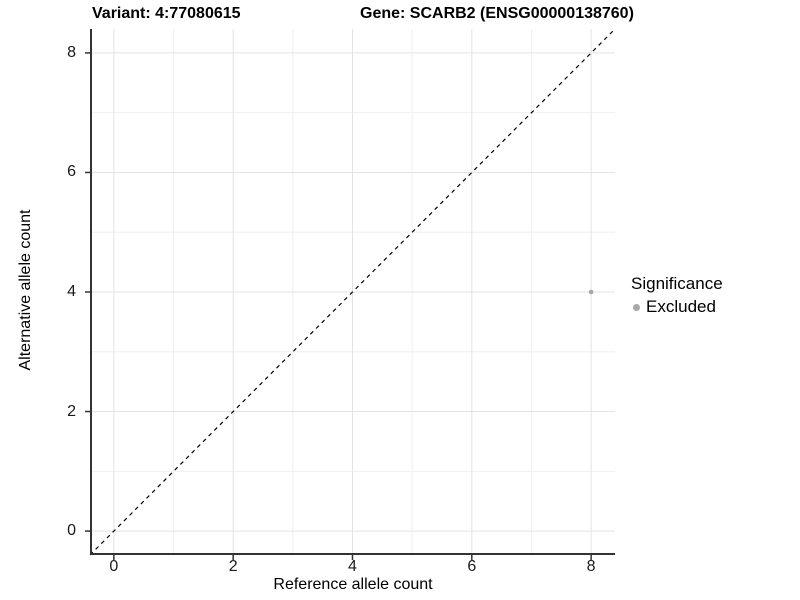 Image resolution: width=800 pixels, height=600 pixels. Describe the element at coordinates (166, 13) in the screenshot. I see `plot-title-variant: Variant: 4:77080615` at that location.